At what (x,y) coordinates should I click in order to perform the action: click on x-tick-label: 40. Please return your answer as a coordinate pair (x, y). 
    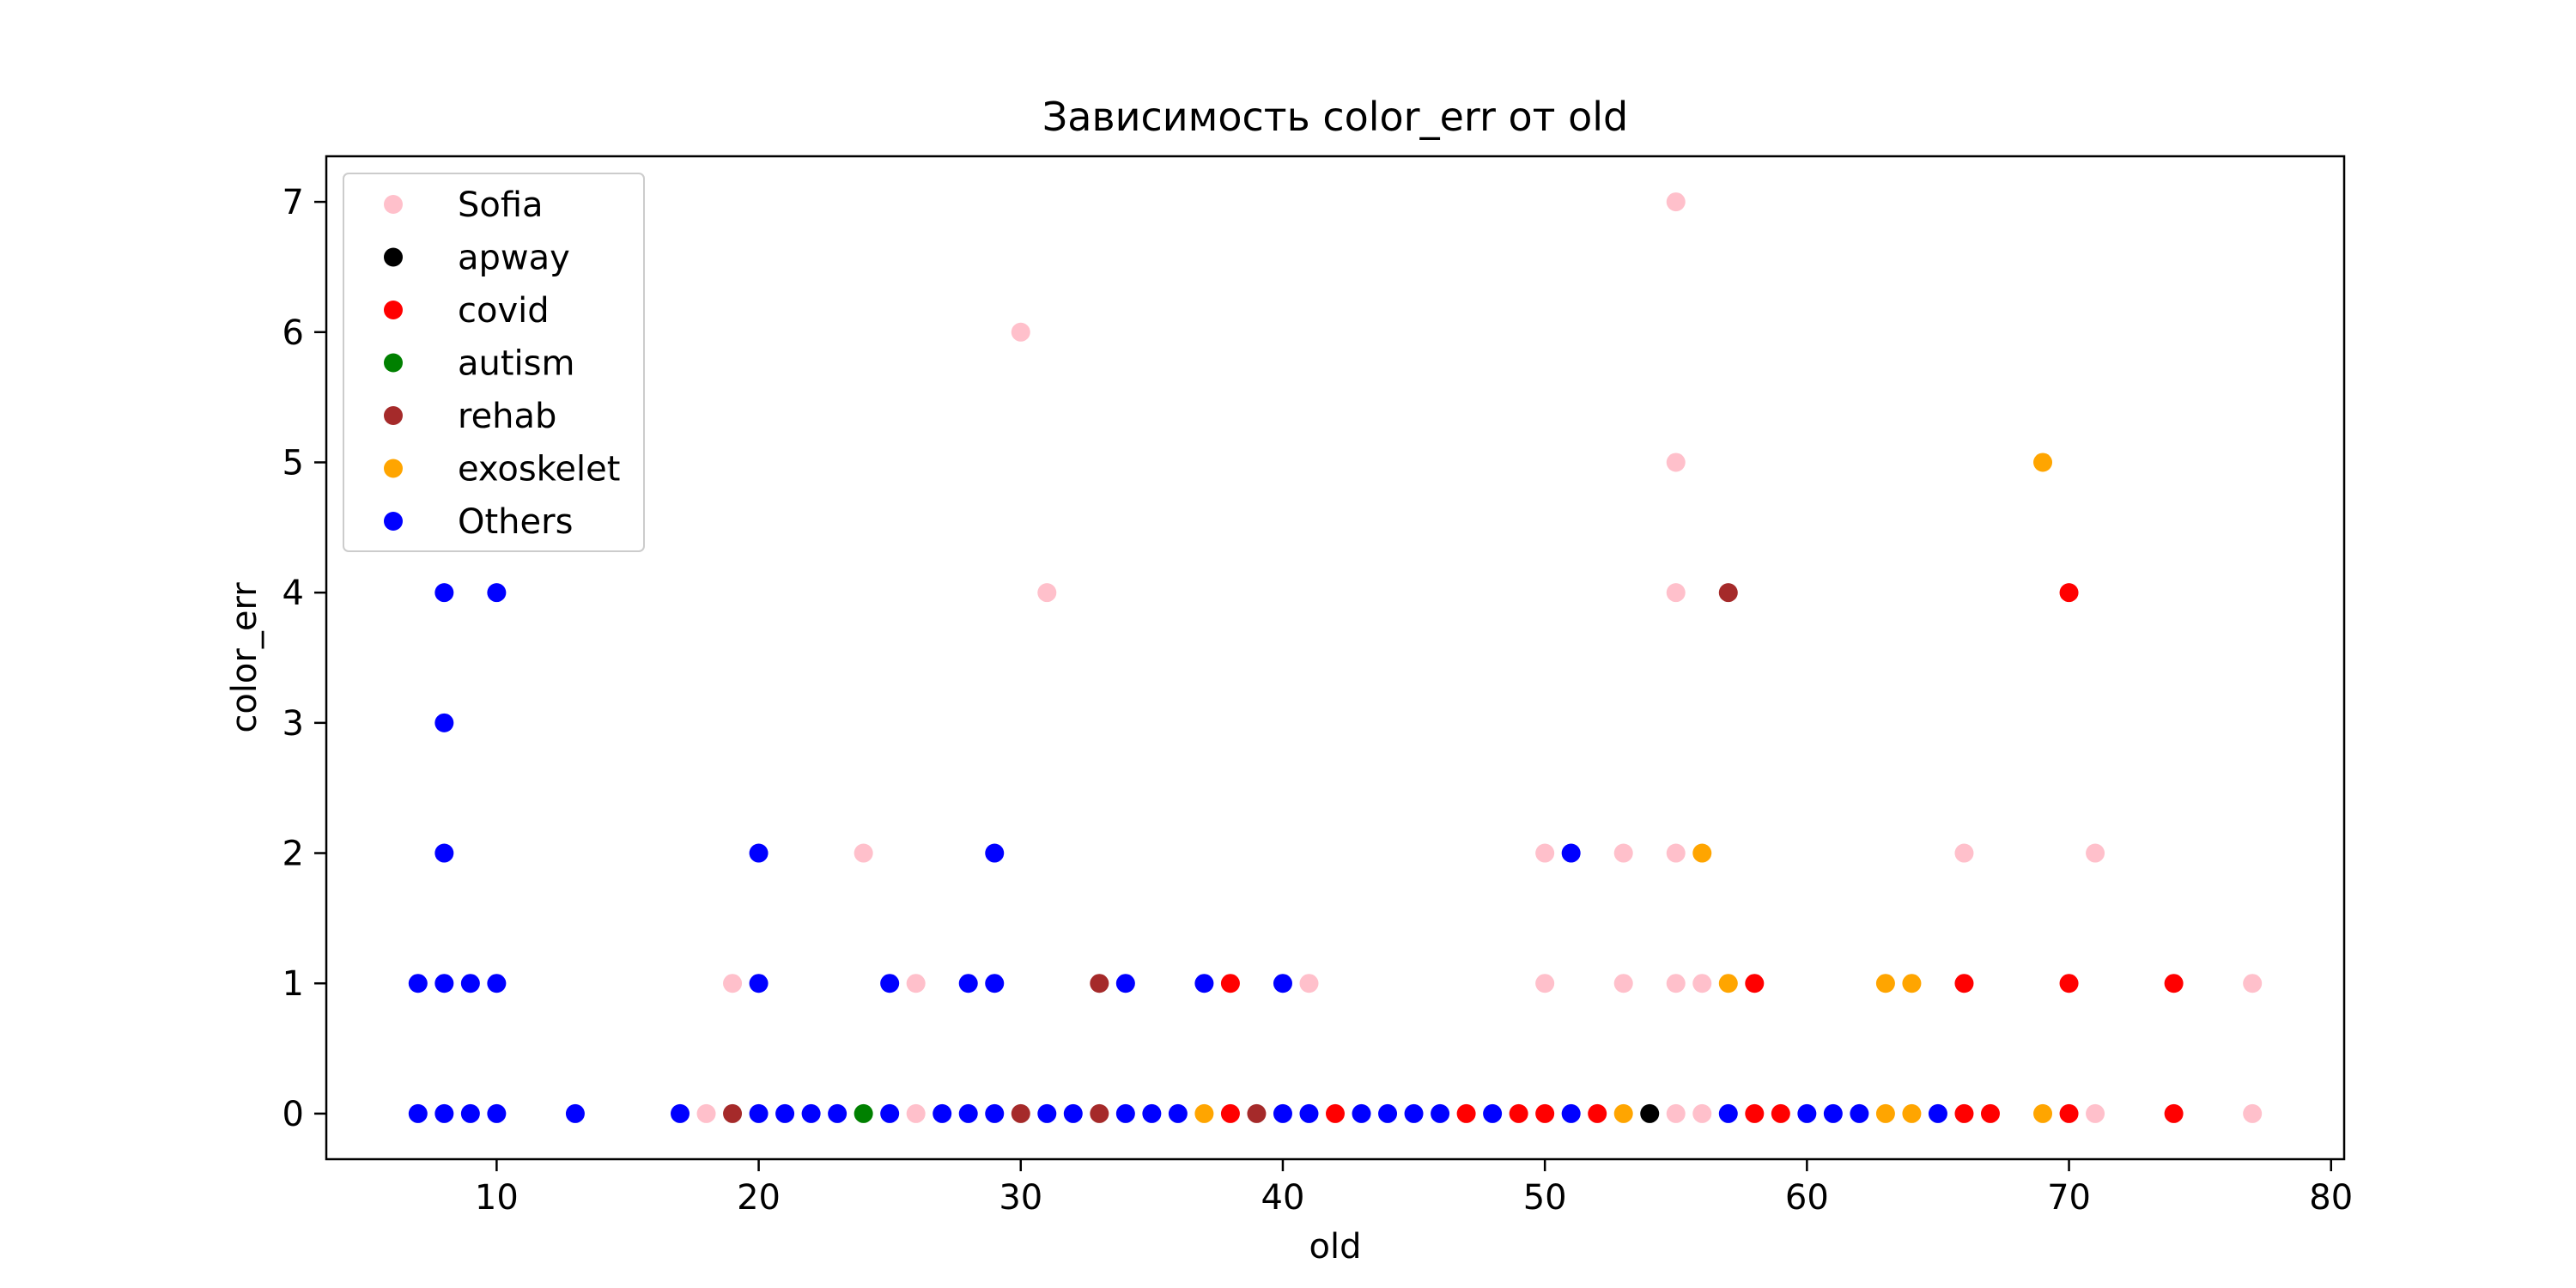
    Looking at the image, I should click on (1283, 1198).